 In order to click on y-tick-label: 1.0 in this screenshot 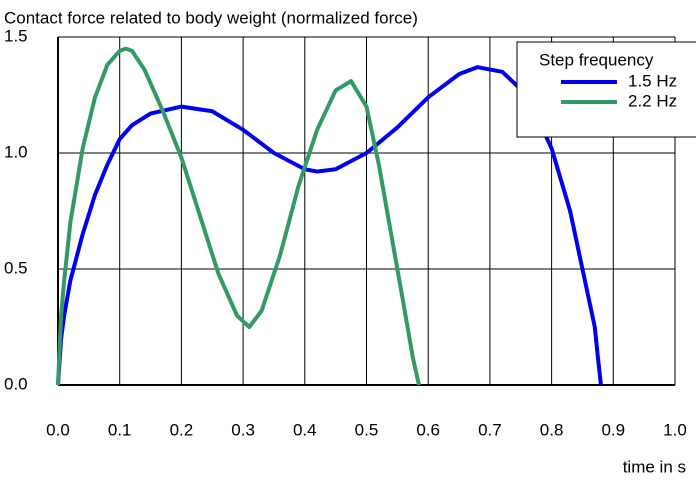, I will do `click(16, 151)`.